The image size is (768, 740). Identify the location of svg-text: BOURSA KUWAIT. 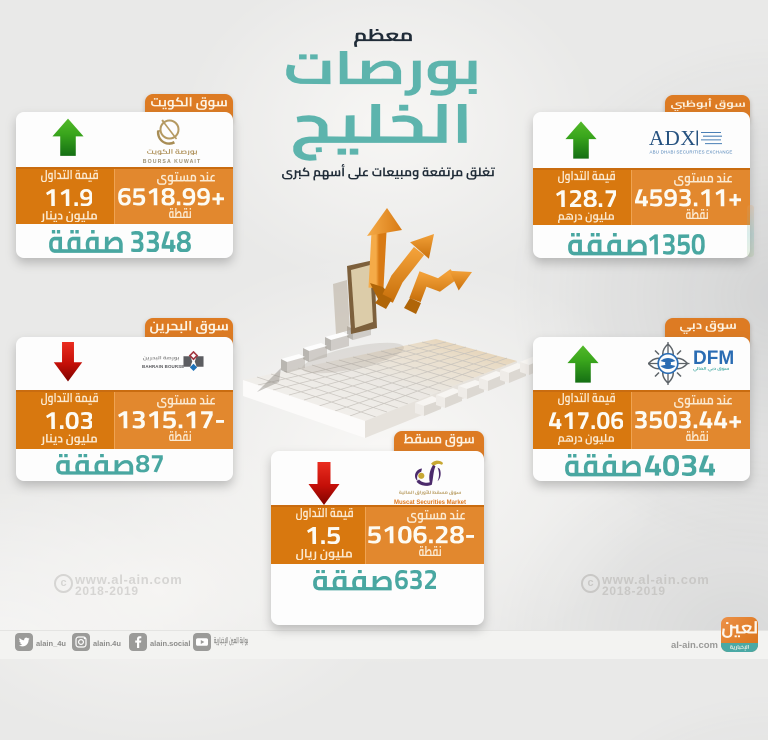
(172, 162).